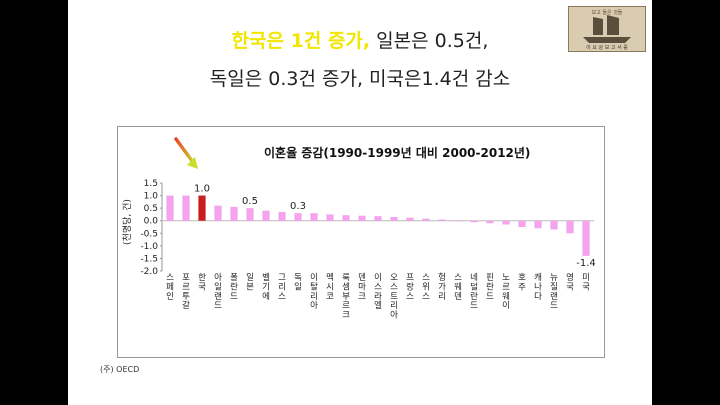 The width and height of the screenshot is (720, 405). What do you see at coordinates (586, 263) in the screenshot?
I see `data-label: -1.4` at bounding box center [586, 263].